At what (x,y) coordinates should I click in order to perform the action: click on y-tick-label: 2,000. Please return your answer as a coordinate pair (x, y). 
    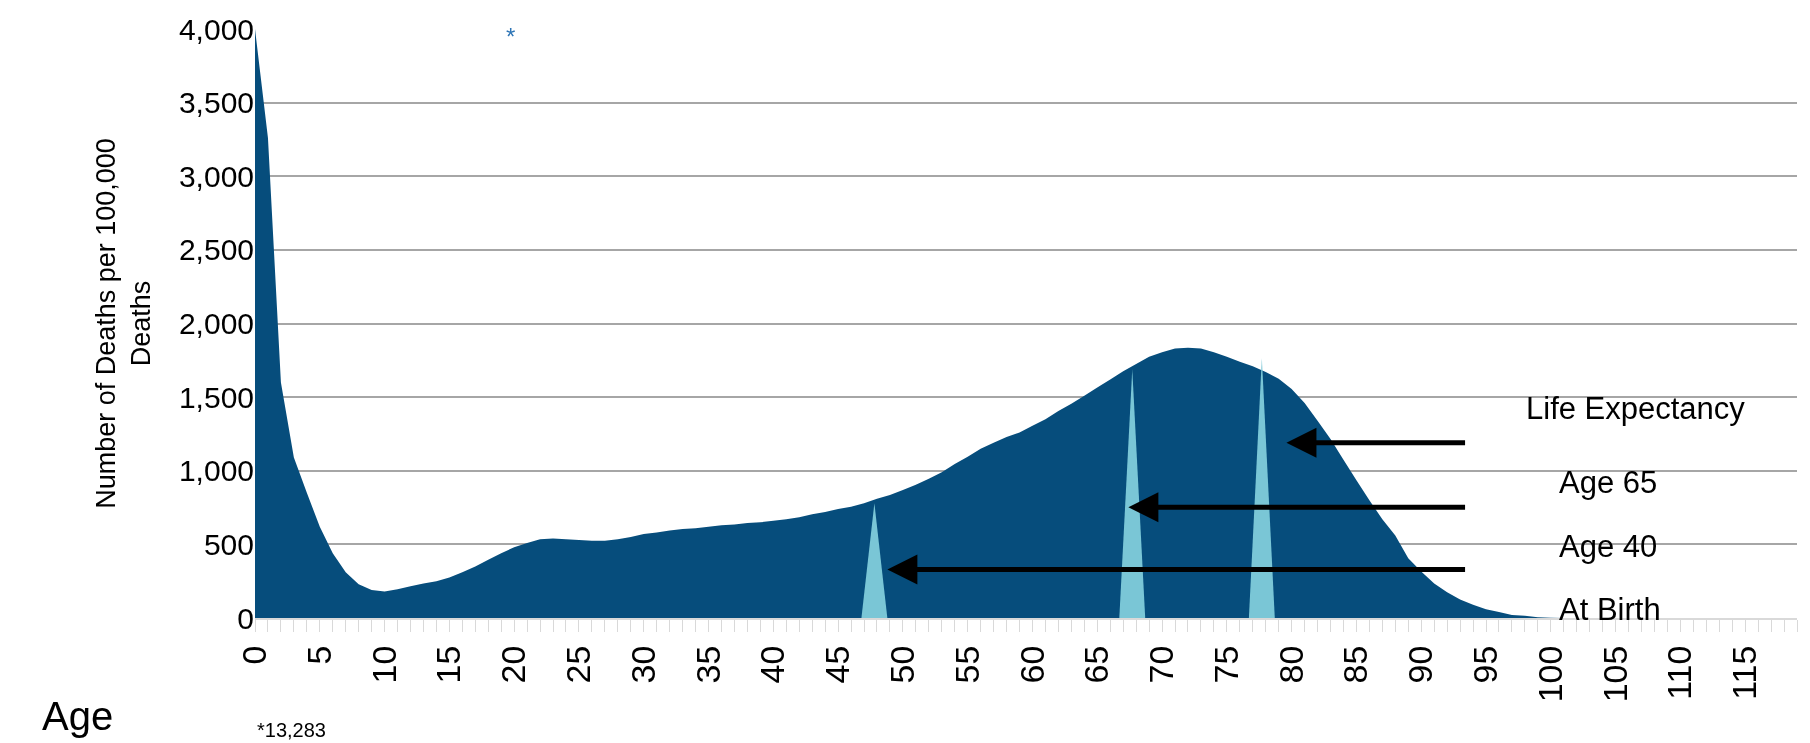
    Looking at the image, I should click on (216, 323).